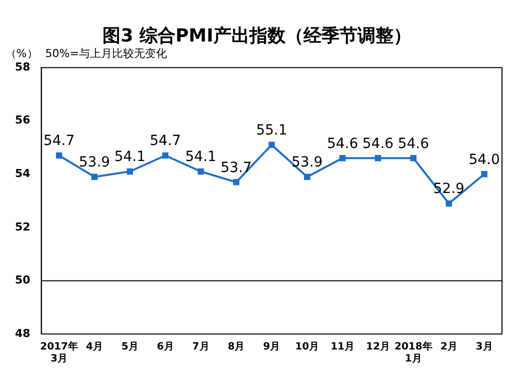 This screenshot has width=524, height=377. I want to click on x-tick-label: 10月, so click(307, 347).